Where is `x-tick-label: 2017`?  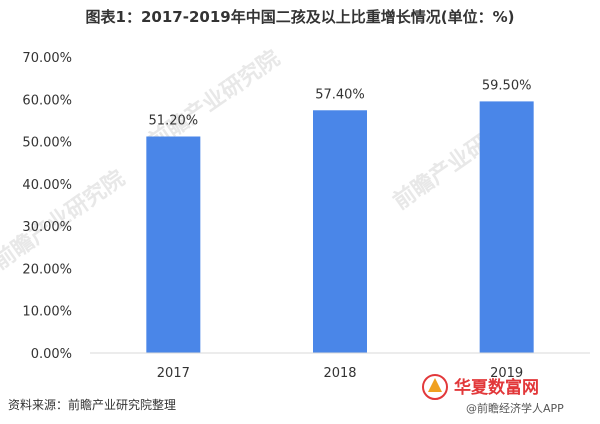 x-tick-label: 2017 is located at coordinates (173, 373).